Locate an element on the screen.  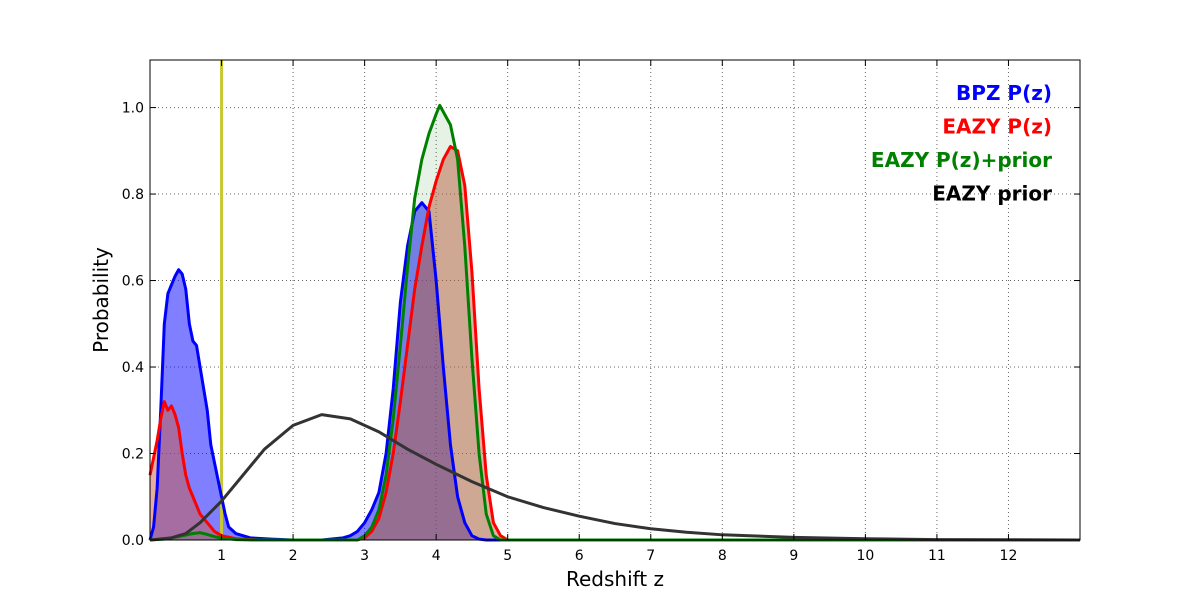
y-tick-label: 0.0 is located at coordinates (133, 541).